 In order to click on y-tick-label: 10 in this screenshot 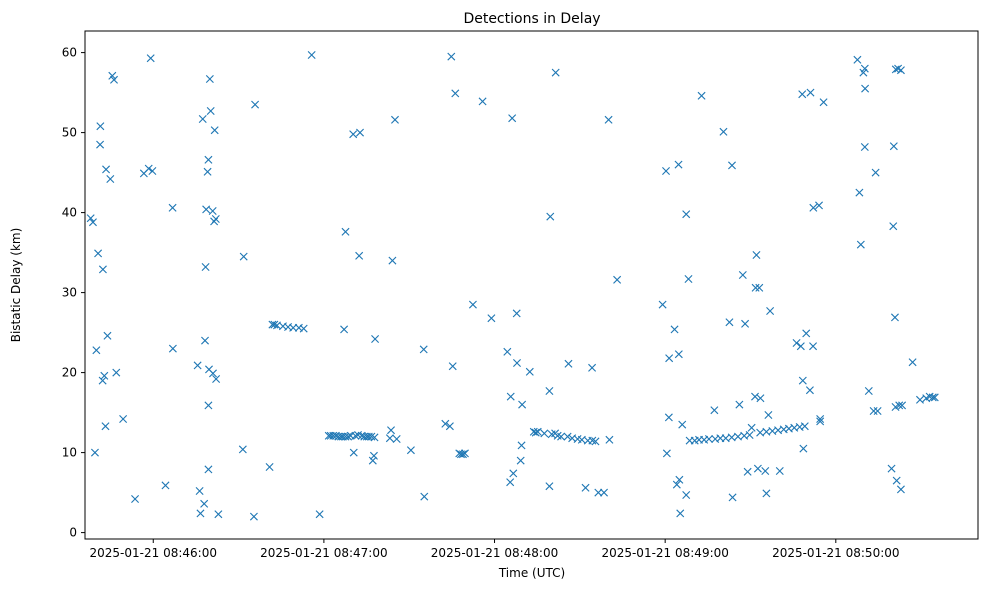, I will do `click(69, 453)`.